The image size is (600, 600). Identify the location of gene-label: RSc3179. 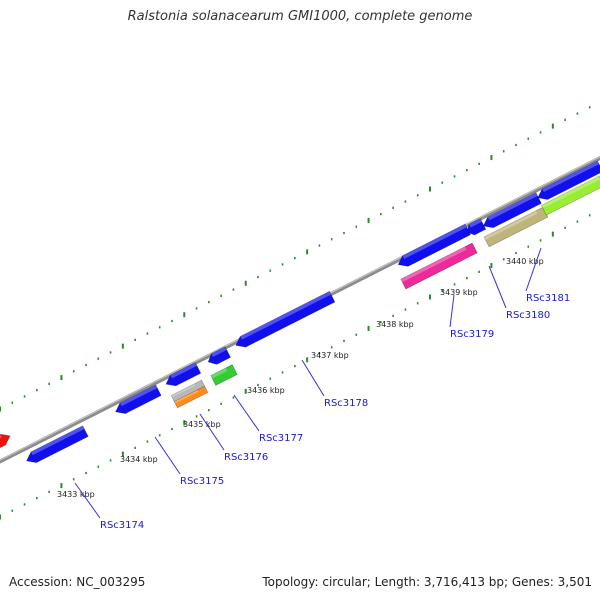
(472, 334).